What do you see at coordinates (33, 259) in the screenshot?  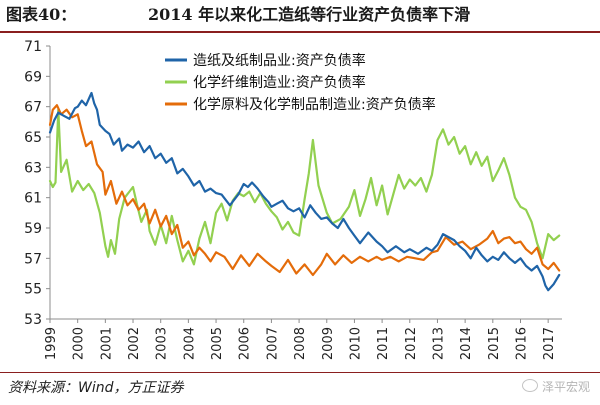 I see `y-tick-label: 57` at bounding box center [33, 259].